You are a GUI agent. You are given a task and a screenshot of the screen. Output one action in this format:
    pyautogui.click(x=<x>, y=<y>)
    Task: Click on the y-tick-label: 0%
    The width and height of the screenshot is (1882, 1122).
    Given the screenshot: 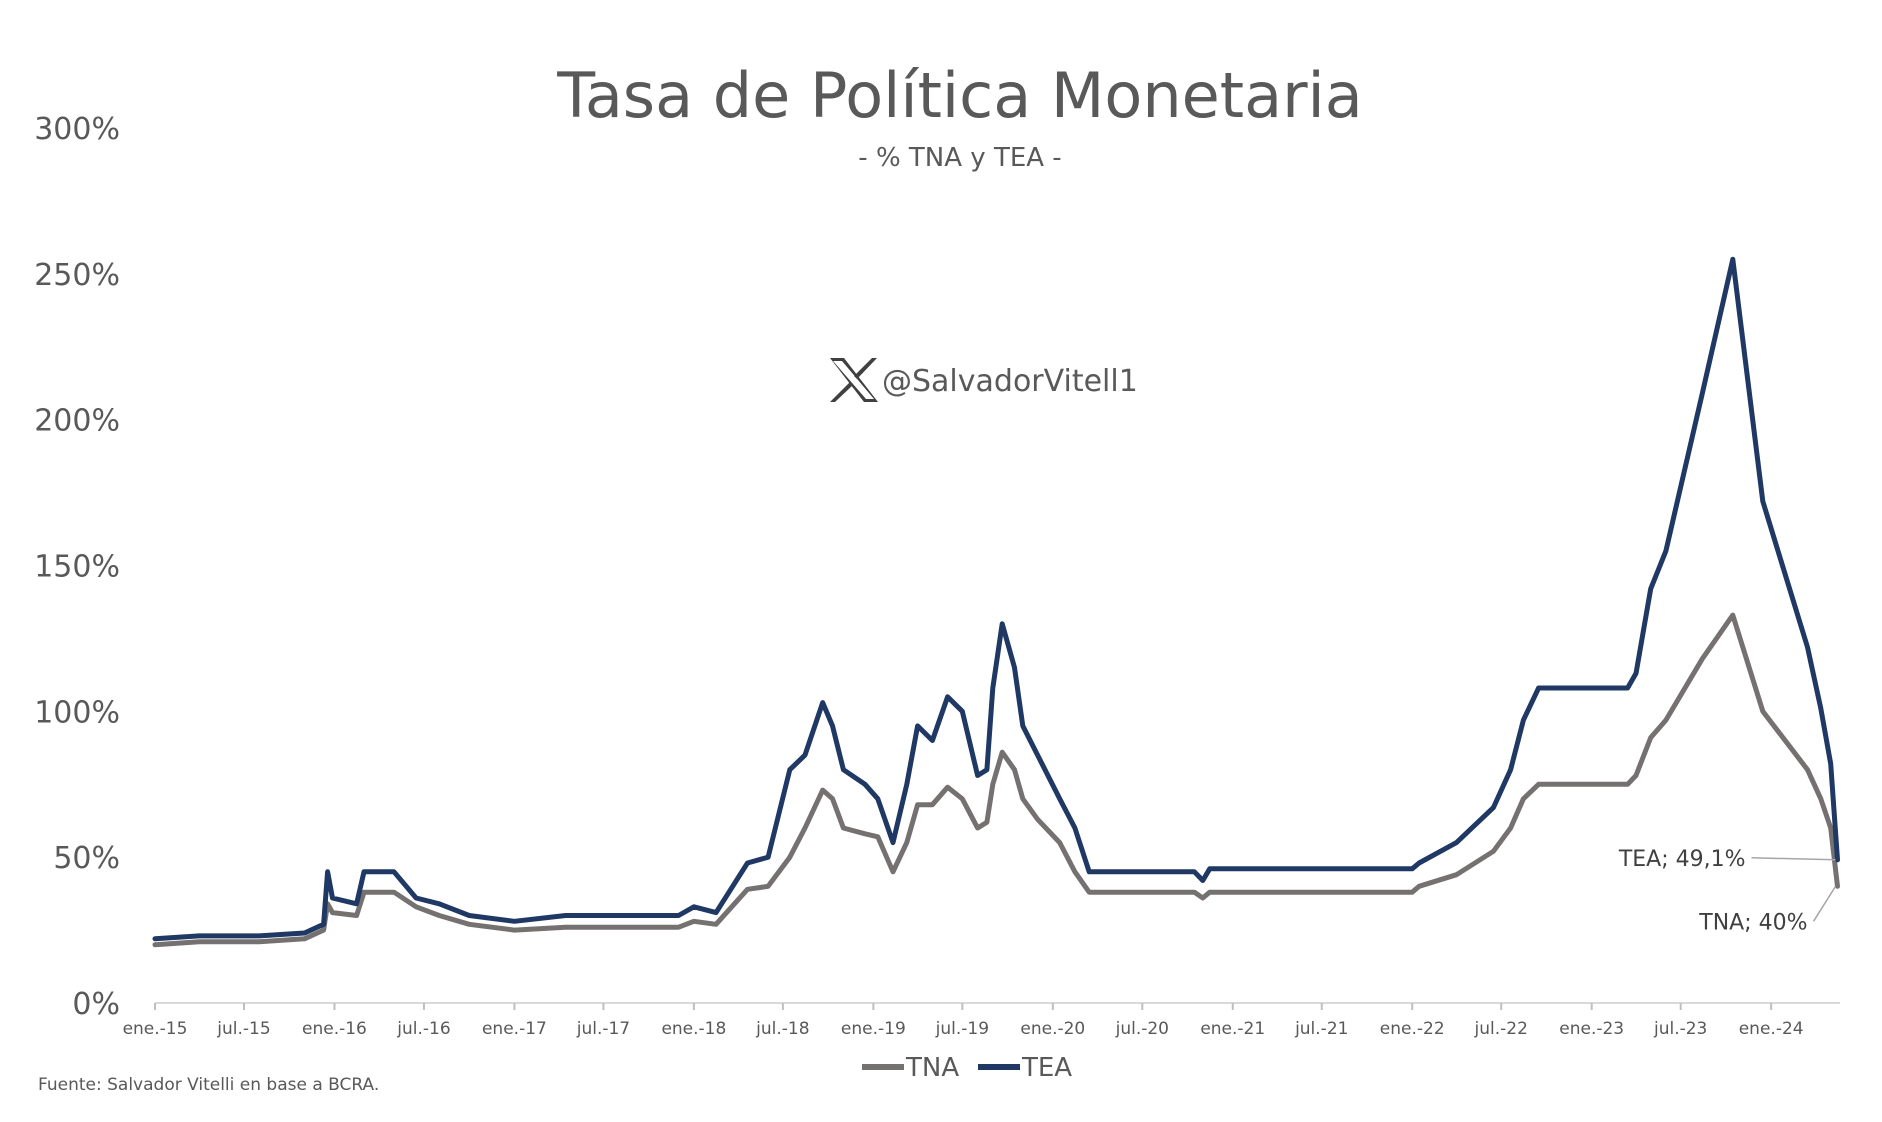 What is the action you would take?
    pyautogui.click(x=96, y=1004)
    